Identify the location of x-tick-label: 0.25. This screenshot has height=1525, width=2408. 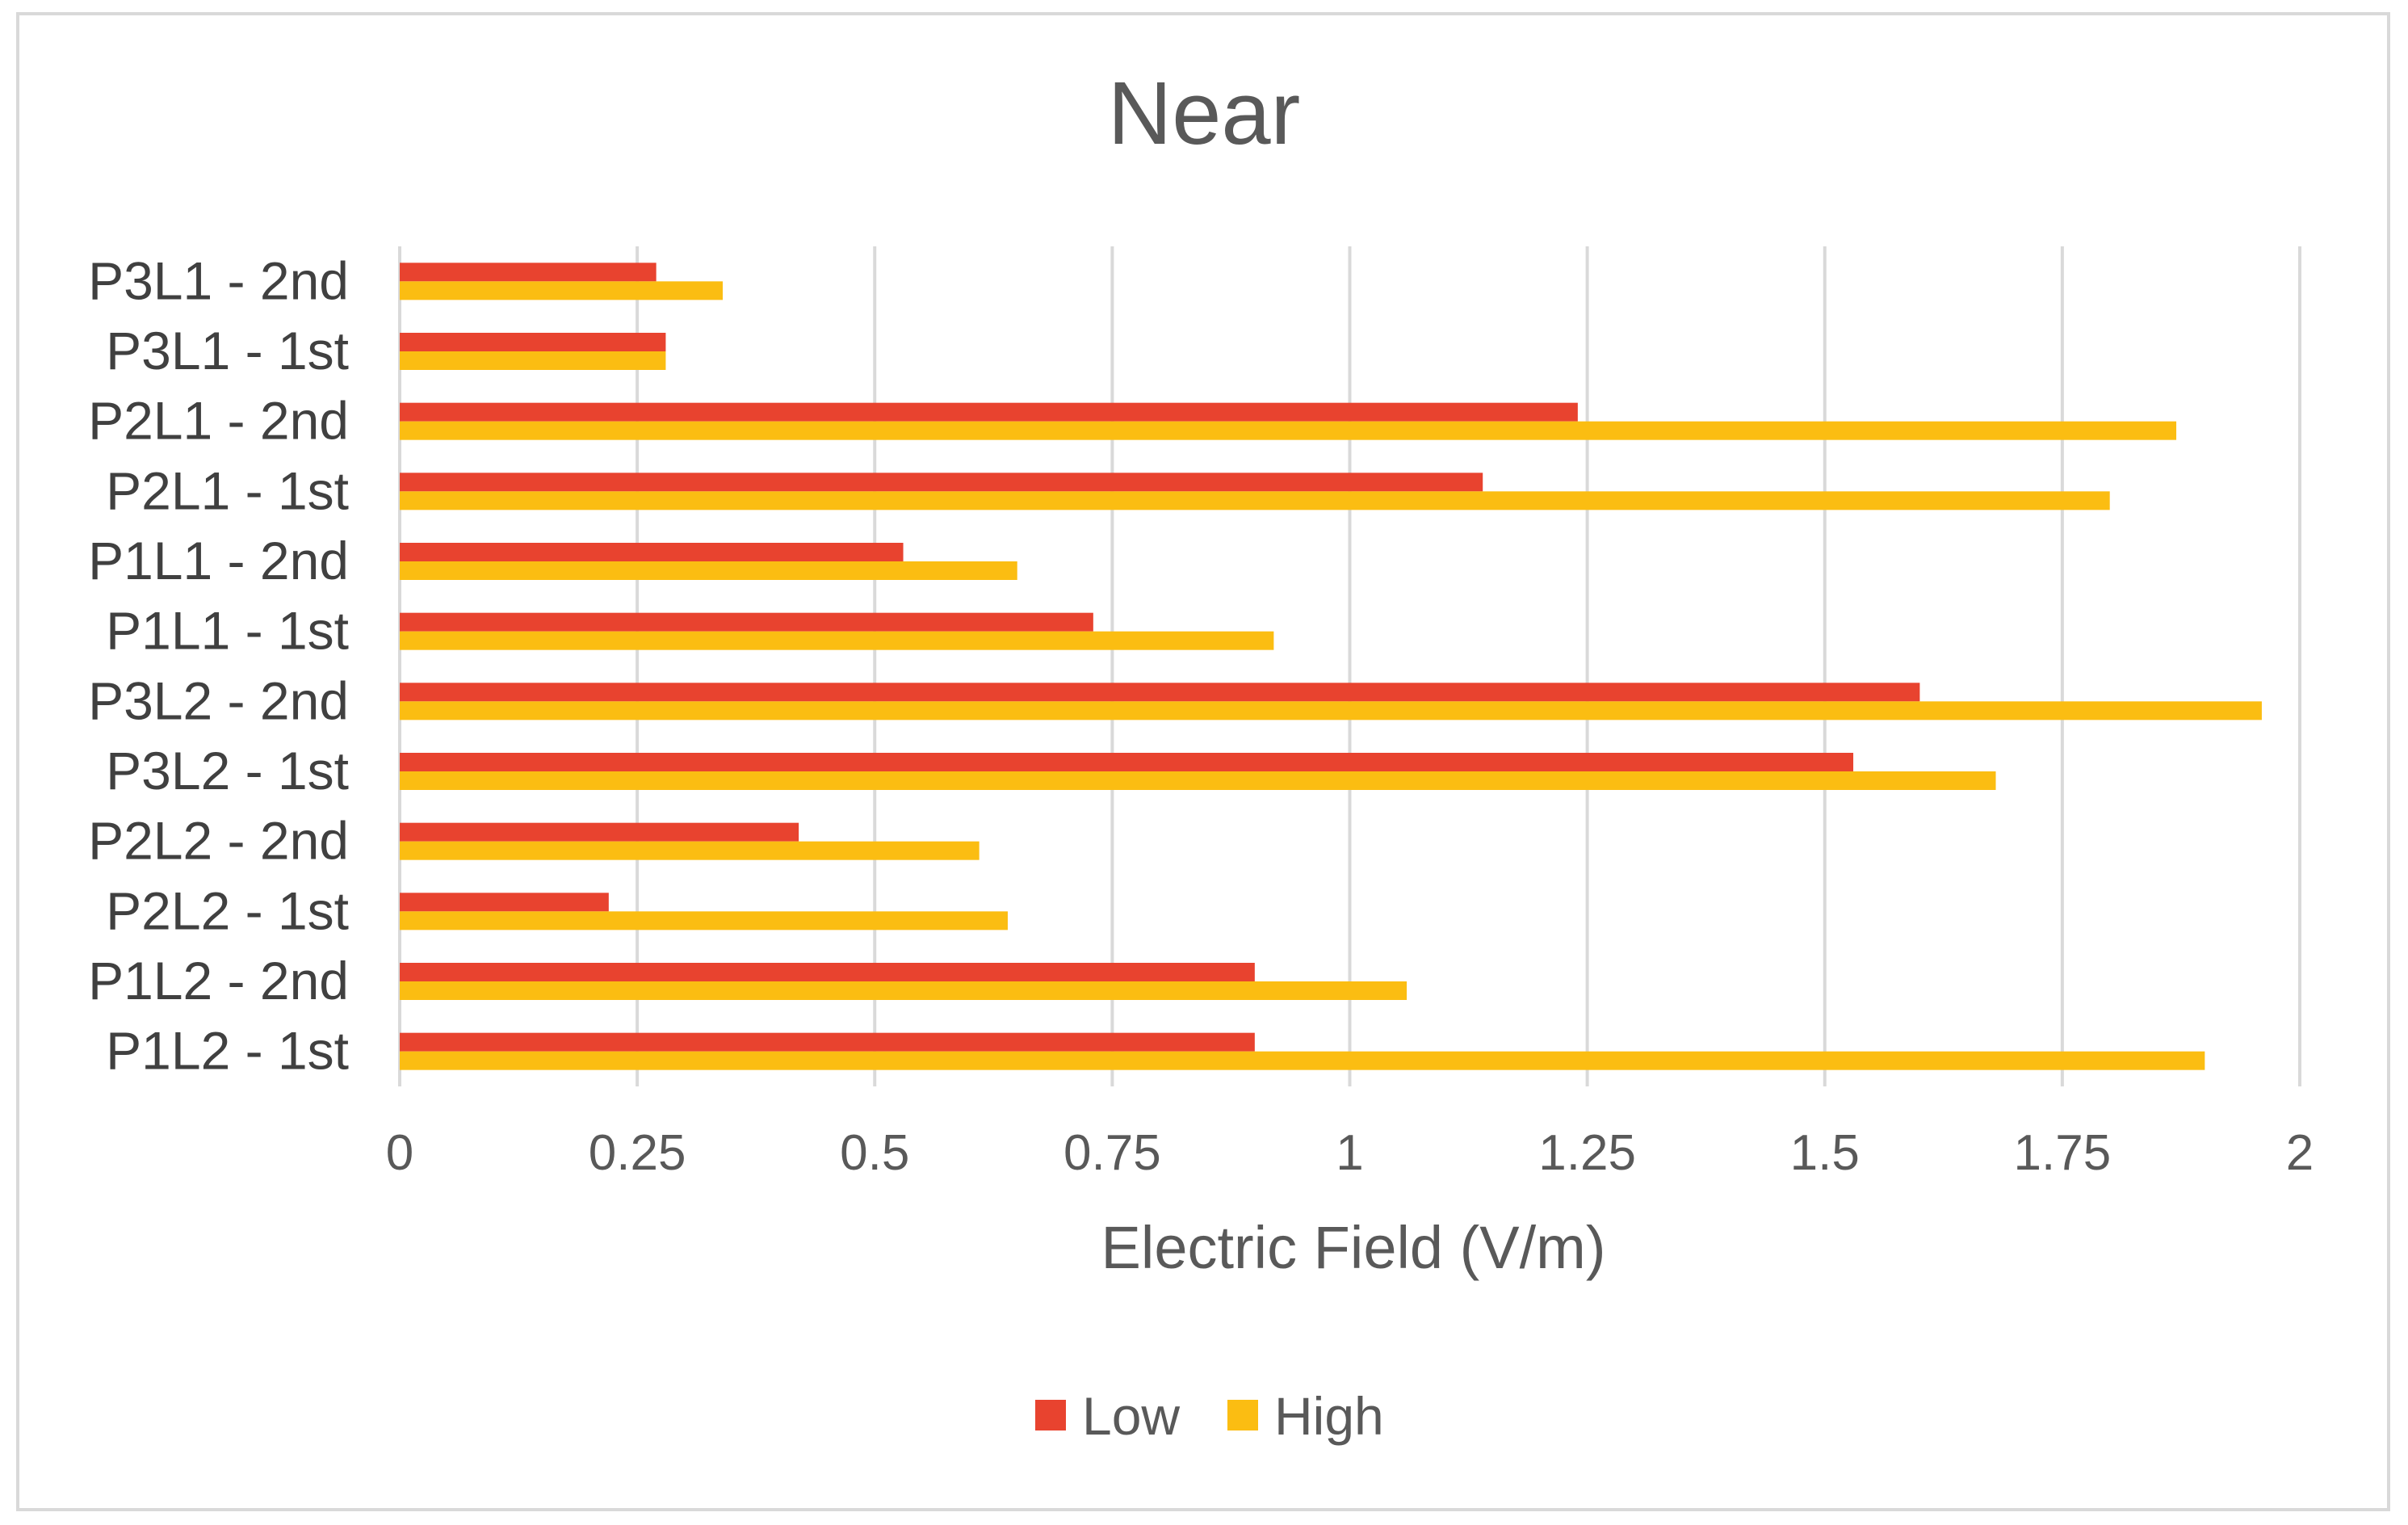
(637, 1153).